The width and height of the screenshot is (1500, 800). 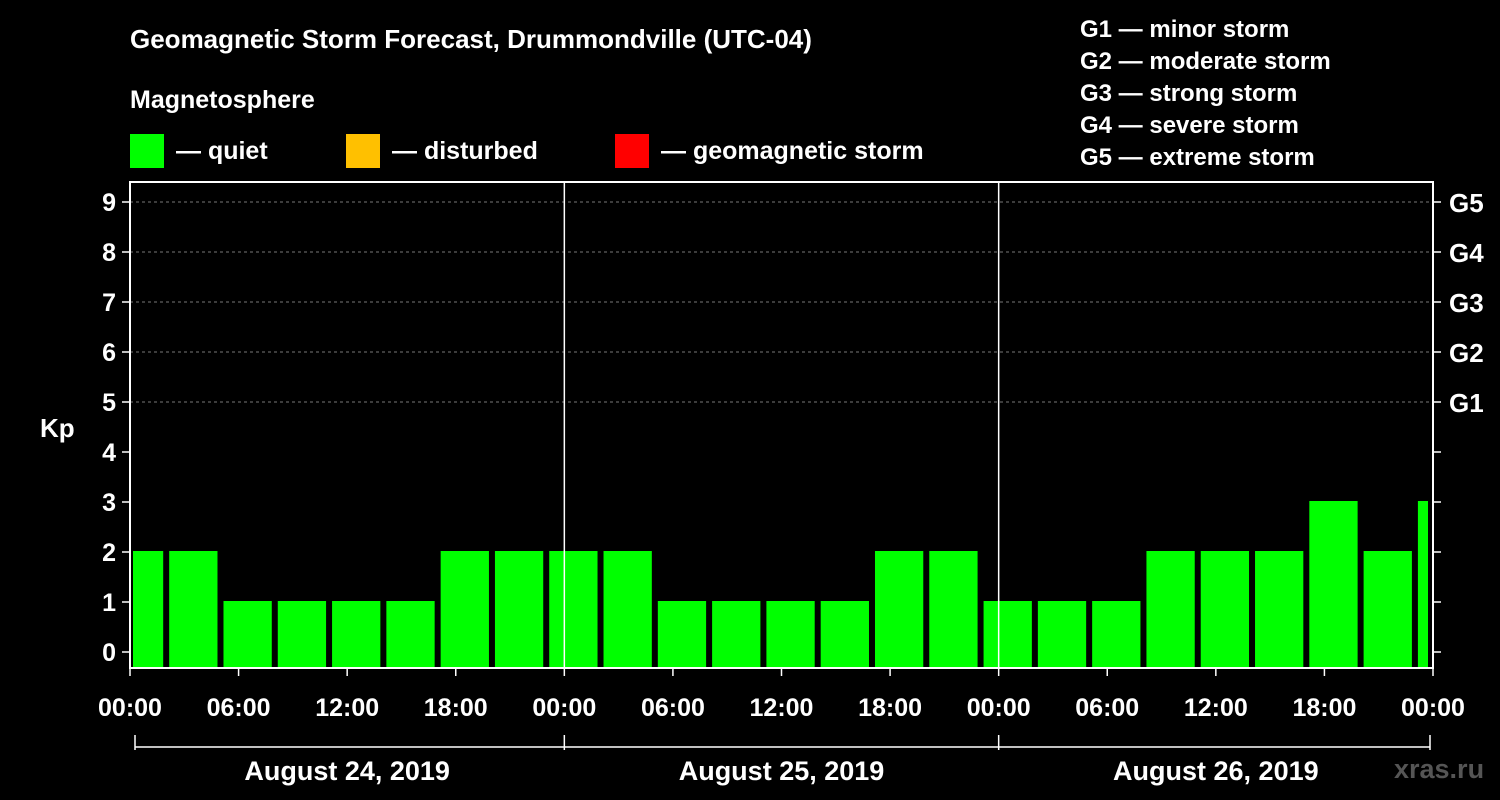 What do you see at coordinates (1324, 708) in the screenshot?
I see `x-tick-label-11: 18:00` at bounding box center [1324, 708].